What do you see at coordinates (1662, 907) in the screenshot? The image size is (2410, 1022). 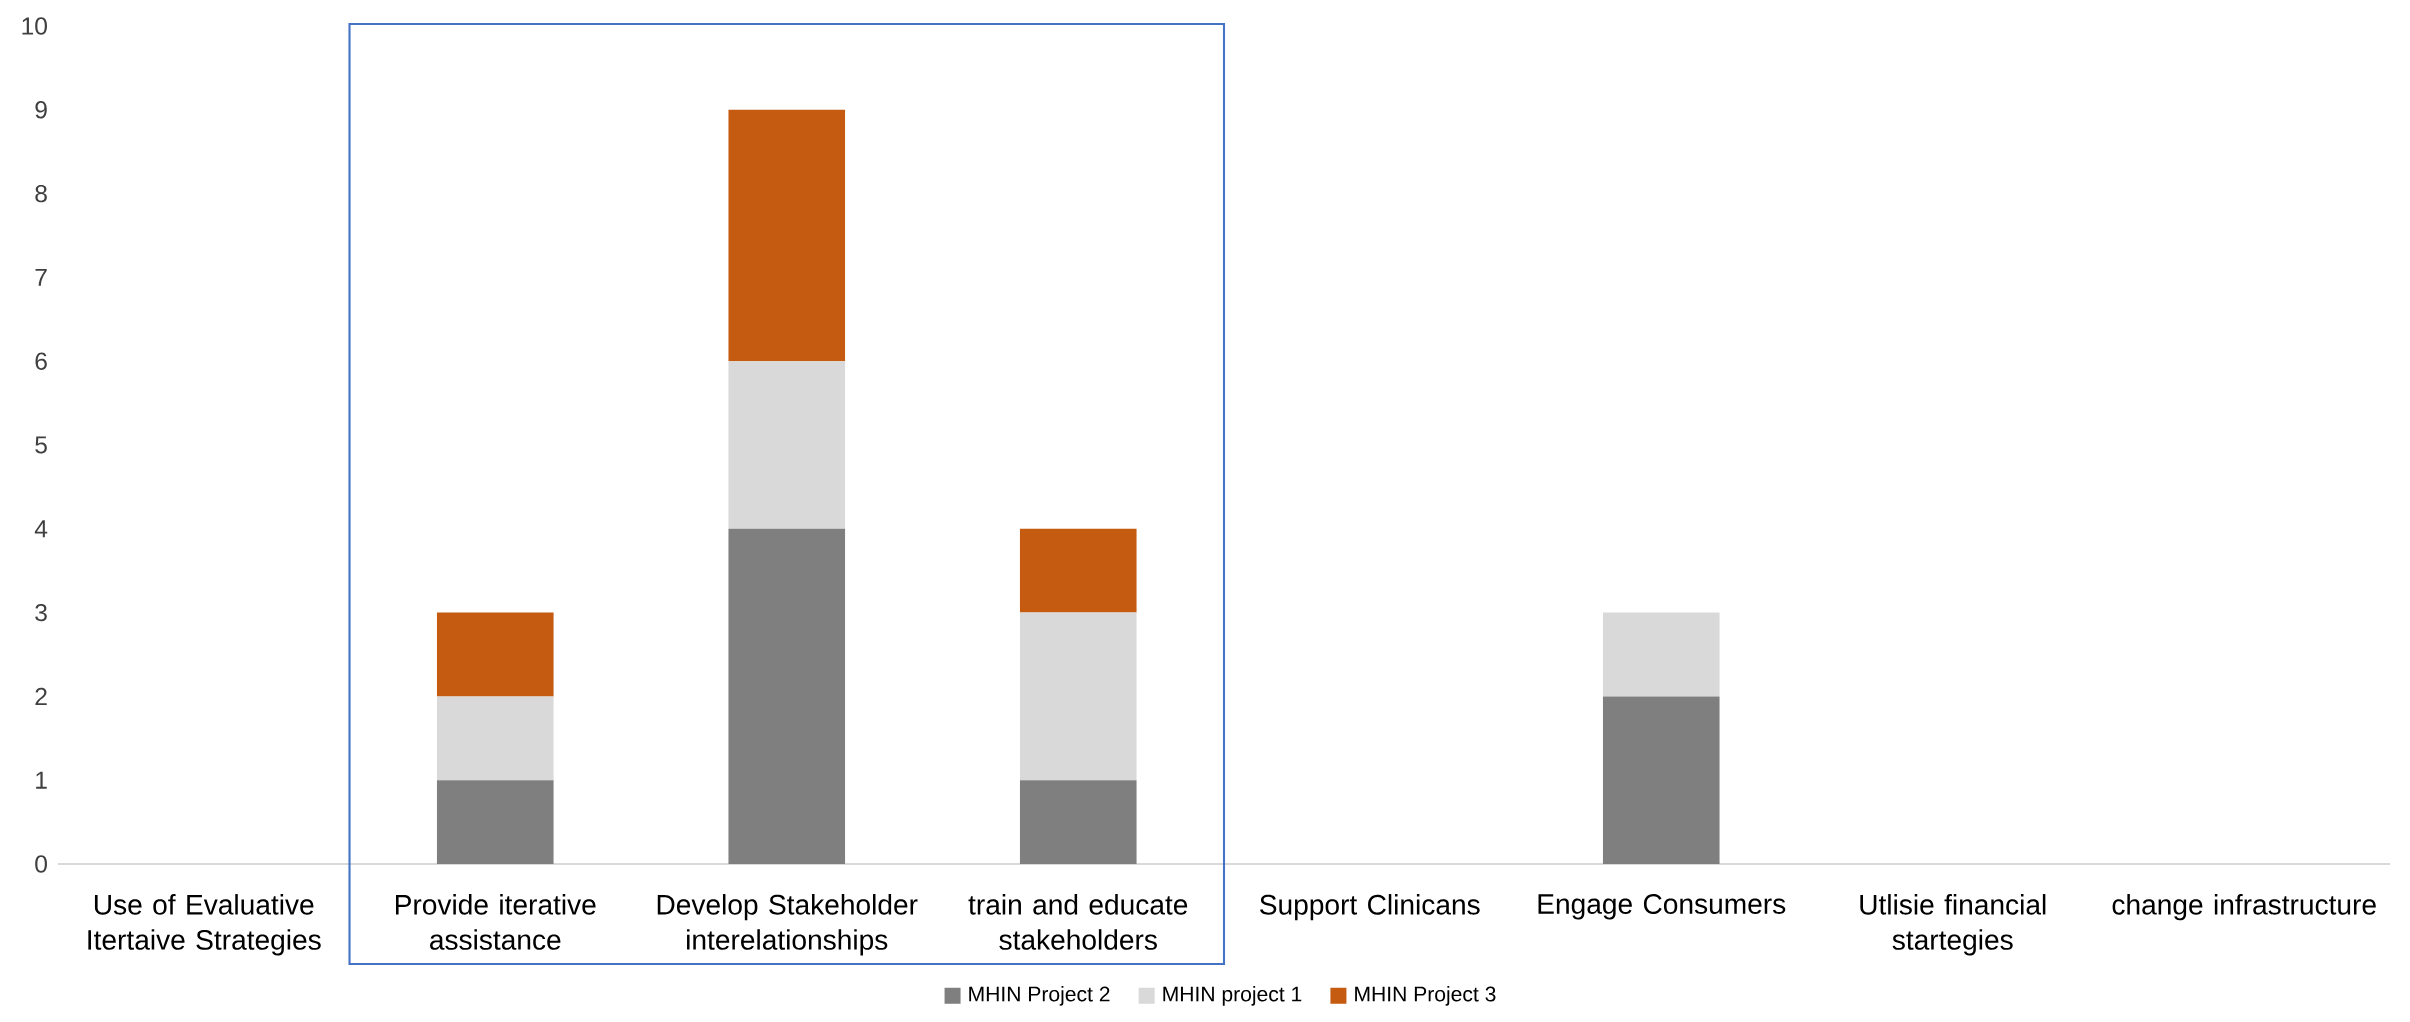 I see `x-tick-label: Engage Consumers` at bounding box center [1662, 907].